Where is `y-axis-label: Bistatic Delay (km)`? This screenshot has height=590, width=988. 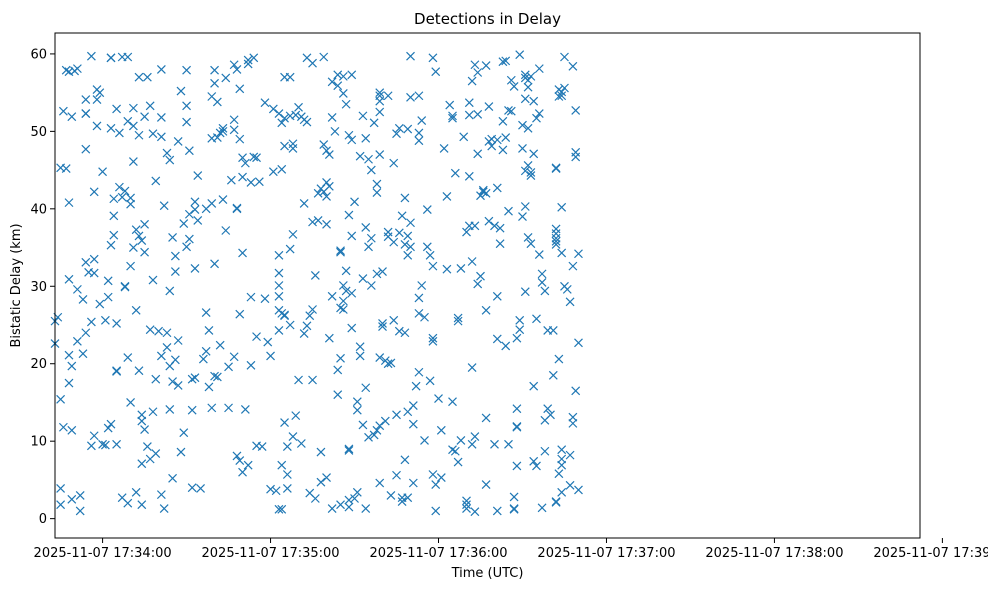
y-axis-label: Bistatic Delay (km) is located at coordinates (16, 285).